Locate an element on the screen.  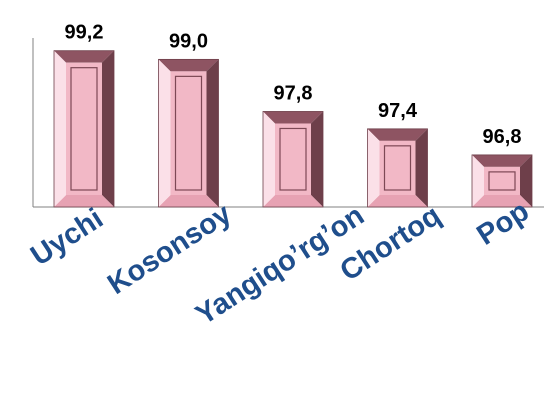
category-label: Uychi is located at coordinates (67, 238).